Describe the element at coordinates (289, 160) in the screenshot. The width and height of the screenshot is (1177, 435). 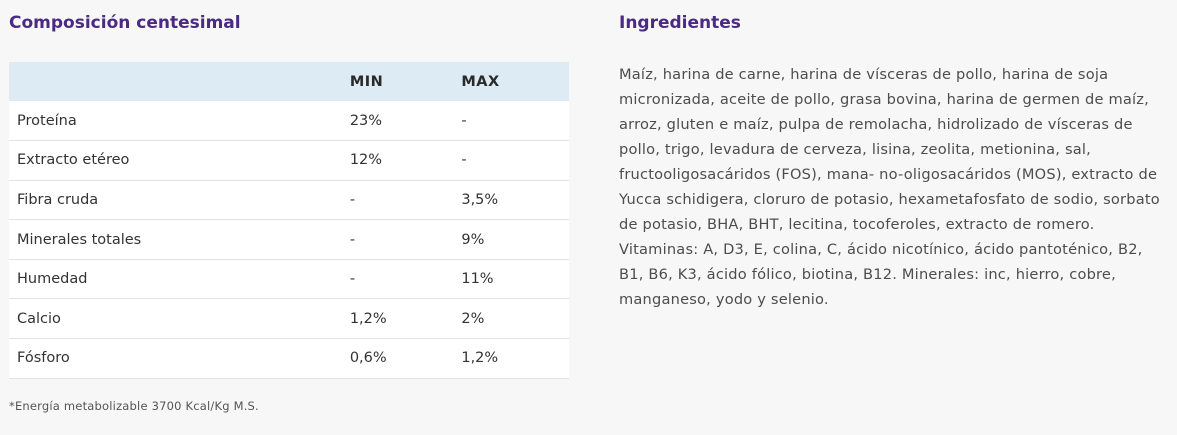
I see `table-row: Extracto etéreo 12% -` at that location.